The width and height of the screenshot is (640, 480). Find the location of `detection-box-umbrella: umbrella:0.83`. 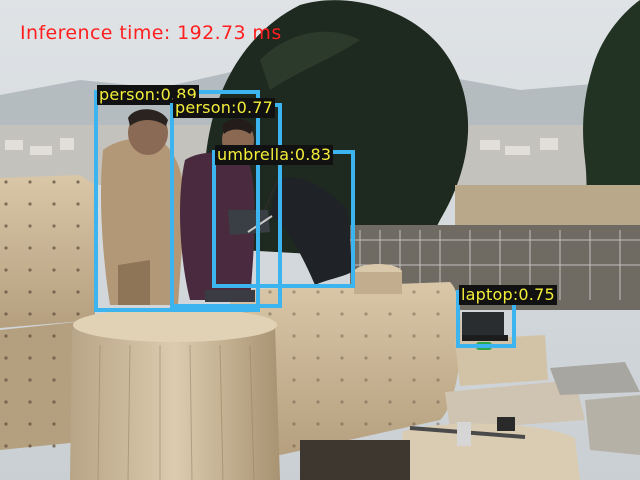

detection-box-umbrella: umbrella:0.83 is located at coordinates (283, 216).